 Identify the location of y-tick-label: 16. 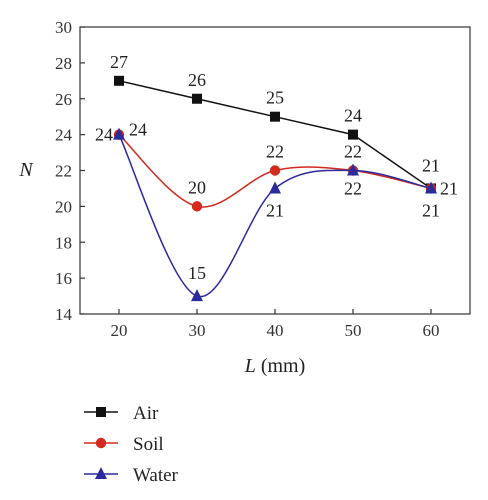
(63, 278).